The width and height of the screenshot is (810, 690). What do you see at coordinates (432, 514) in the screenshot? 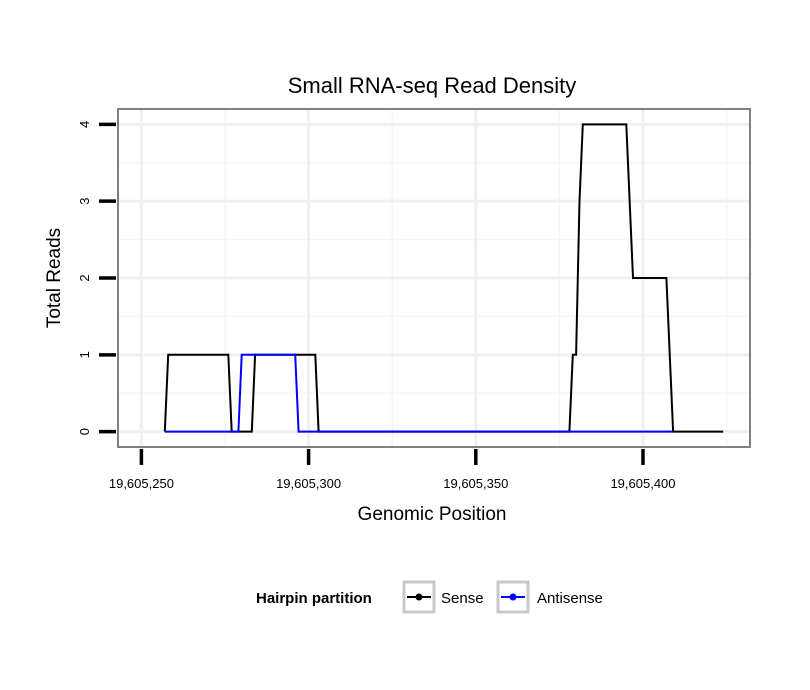
I see `x-axis-title: Genomic Position` at bounding box center [432, 514].